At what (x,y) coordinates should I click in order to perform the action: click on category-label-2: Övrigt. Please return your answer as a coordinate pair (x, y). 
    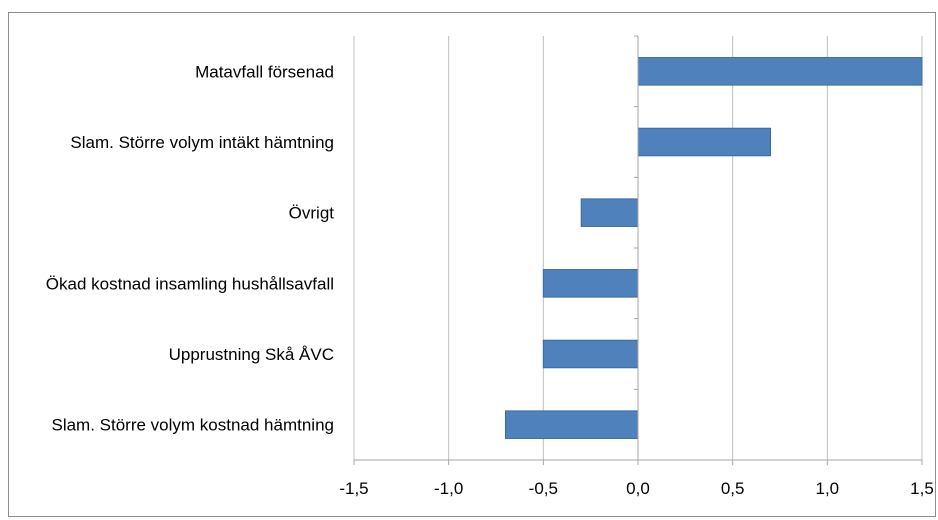
    Looking at the image, I should click on (312, 213).